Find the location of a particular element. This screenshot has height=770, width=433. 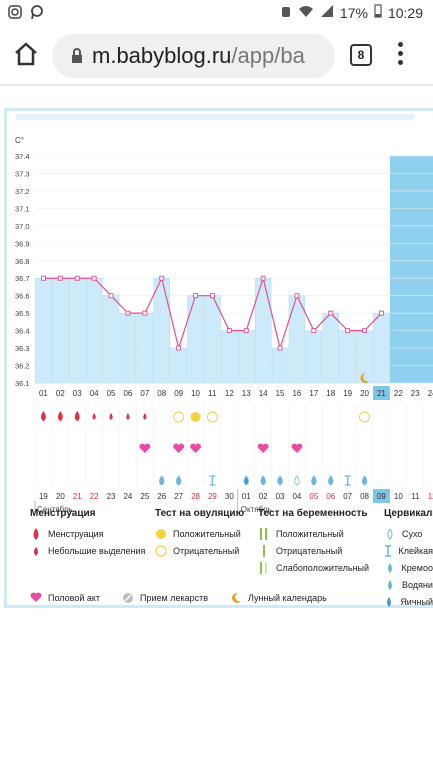

home-icon is located at coordinates (26, 54).